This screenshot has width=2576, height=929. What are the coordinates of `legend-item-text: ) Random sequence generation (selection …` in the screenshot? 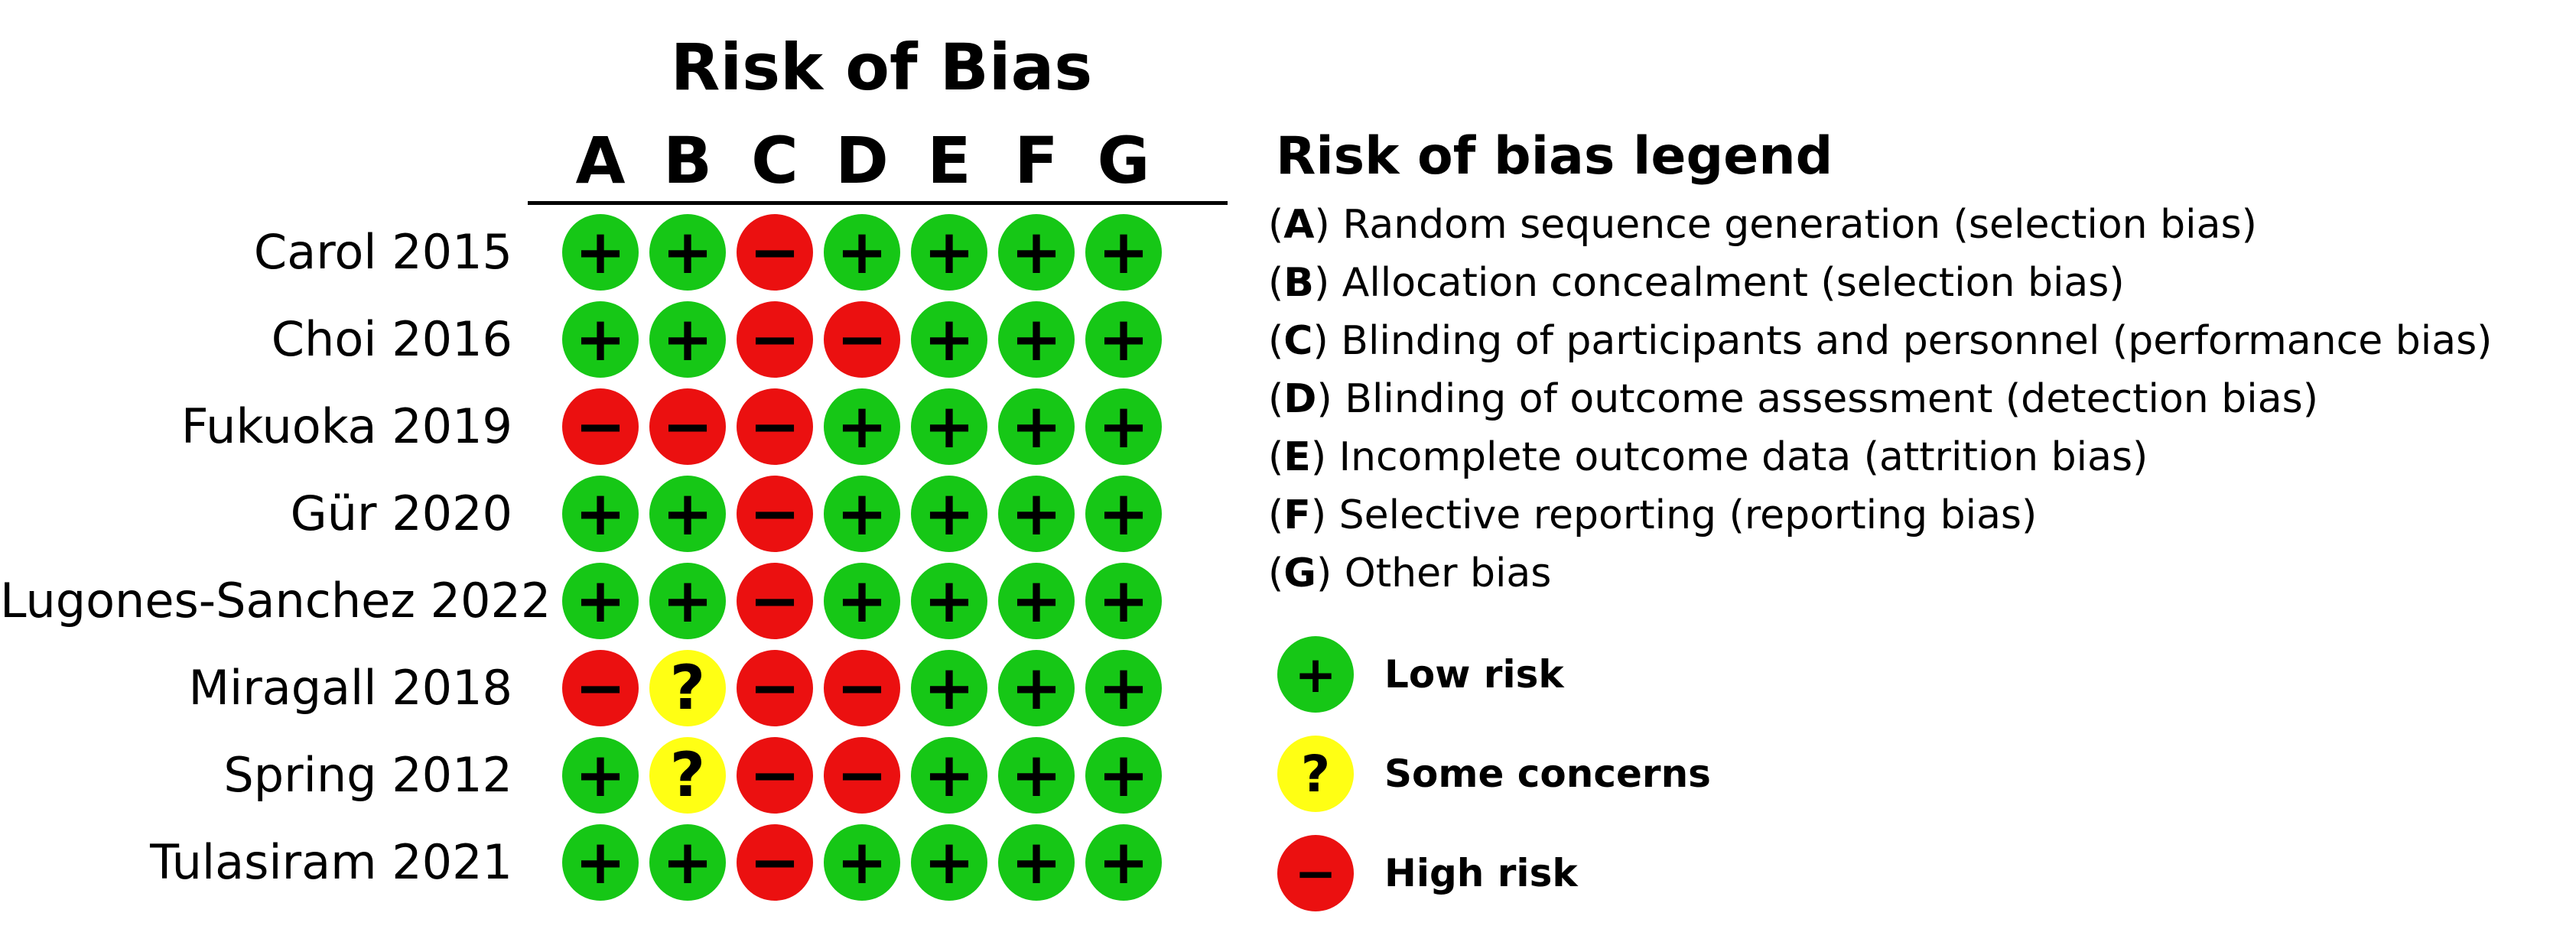 It's located at (1785, 225).